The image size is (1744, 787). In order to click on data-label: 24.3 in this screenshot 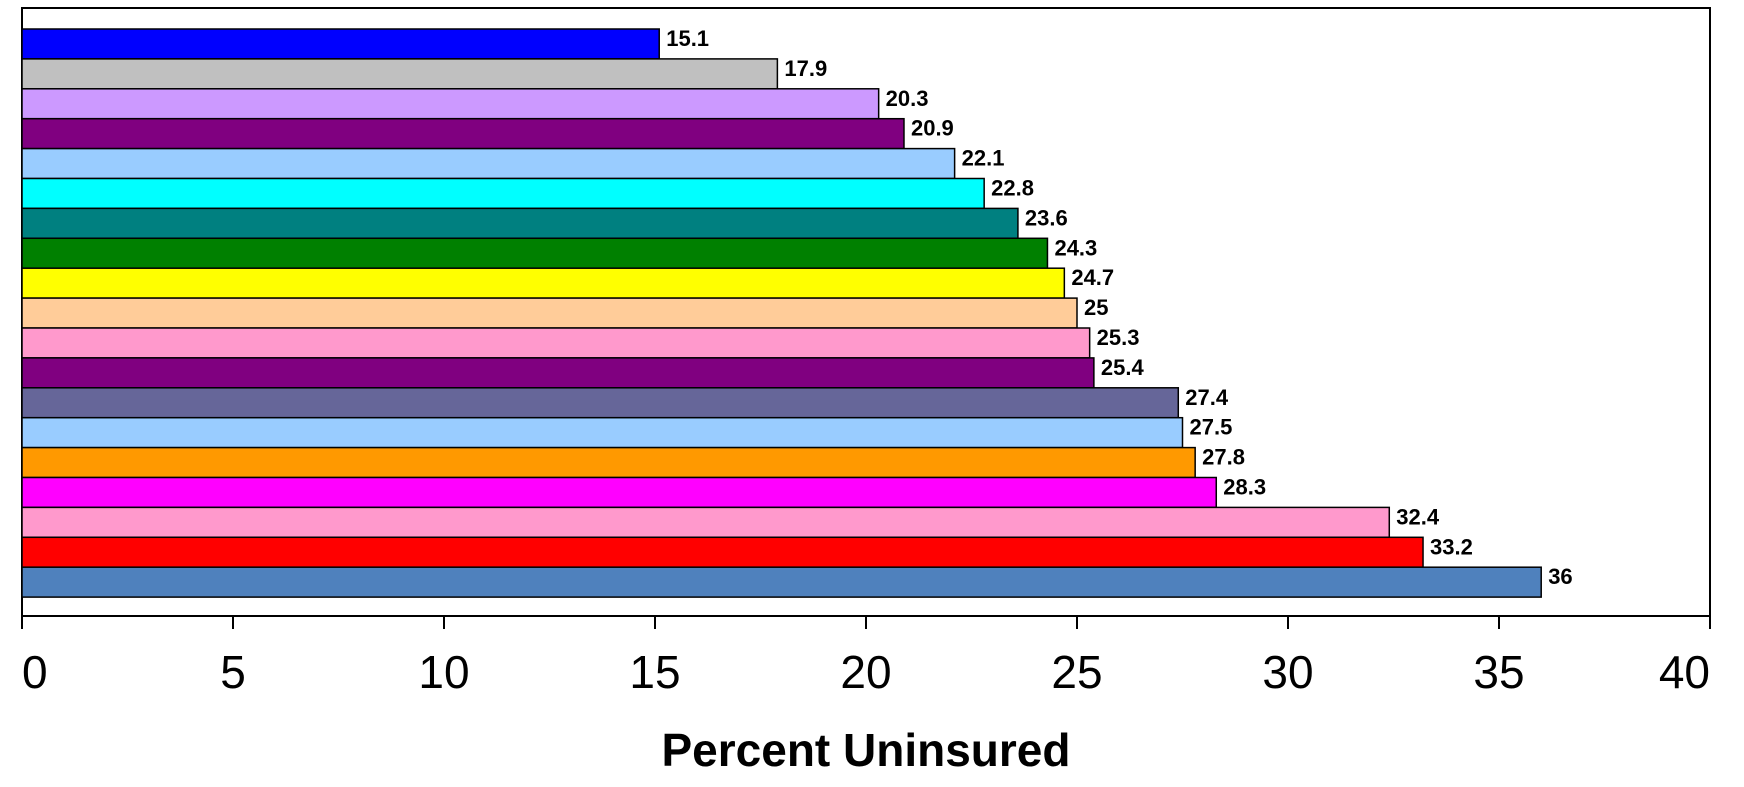, I will do `click(1075, 247)`.